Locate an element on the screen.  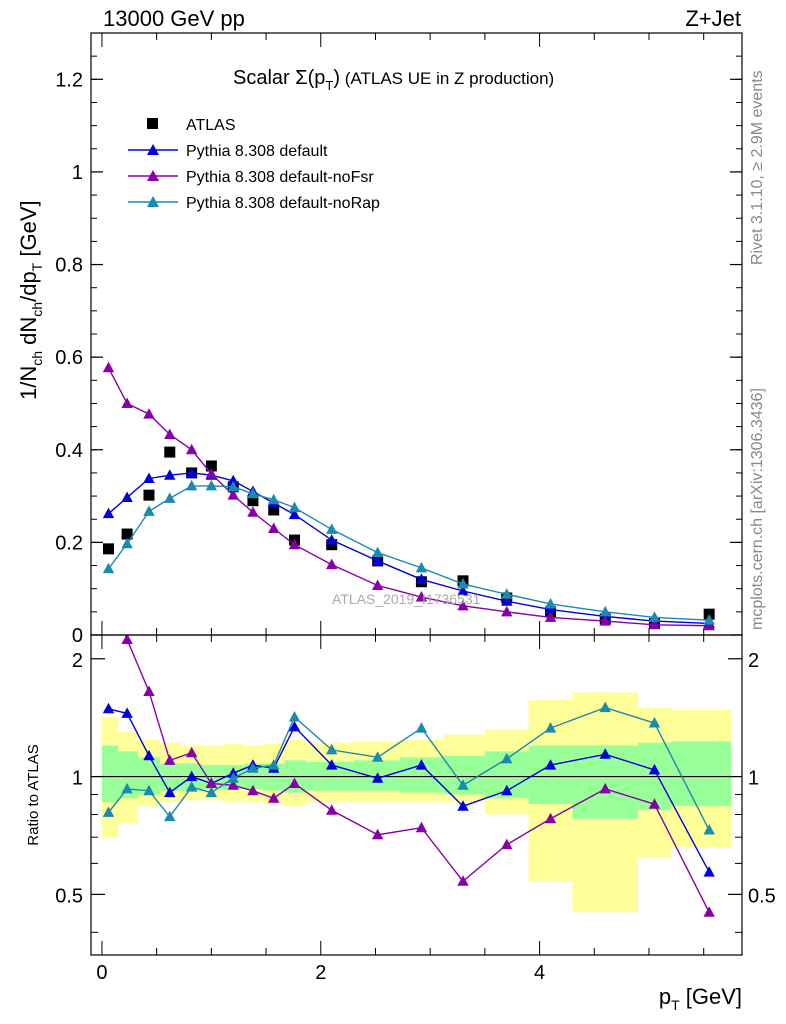
main-ytick-label: 0.2 is located at coordinates (69, 543).